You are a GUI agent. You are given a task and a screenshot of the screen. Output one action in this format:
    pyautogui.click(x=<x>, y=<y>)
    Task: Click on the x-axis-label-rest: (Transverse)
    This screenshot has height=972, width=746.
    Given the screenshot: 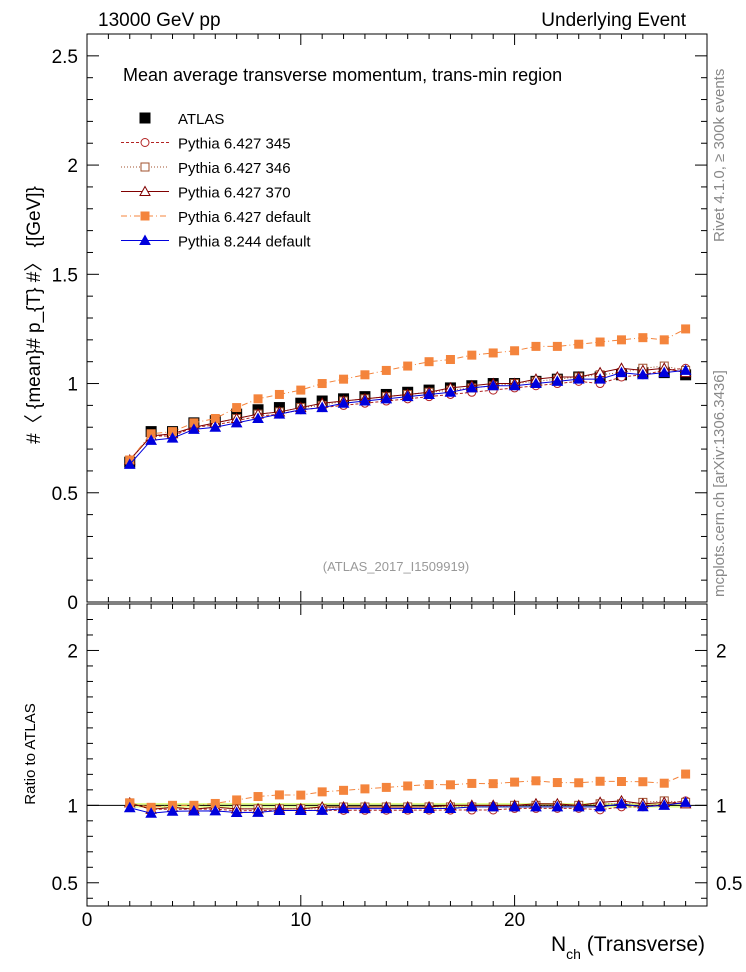 What is the action you would take?
    pyautogui.click(x=643, y=944)
    